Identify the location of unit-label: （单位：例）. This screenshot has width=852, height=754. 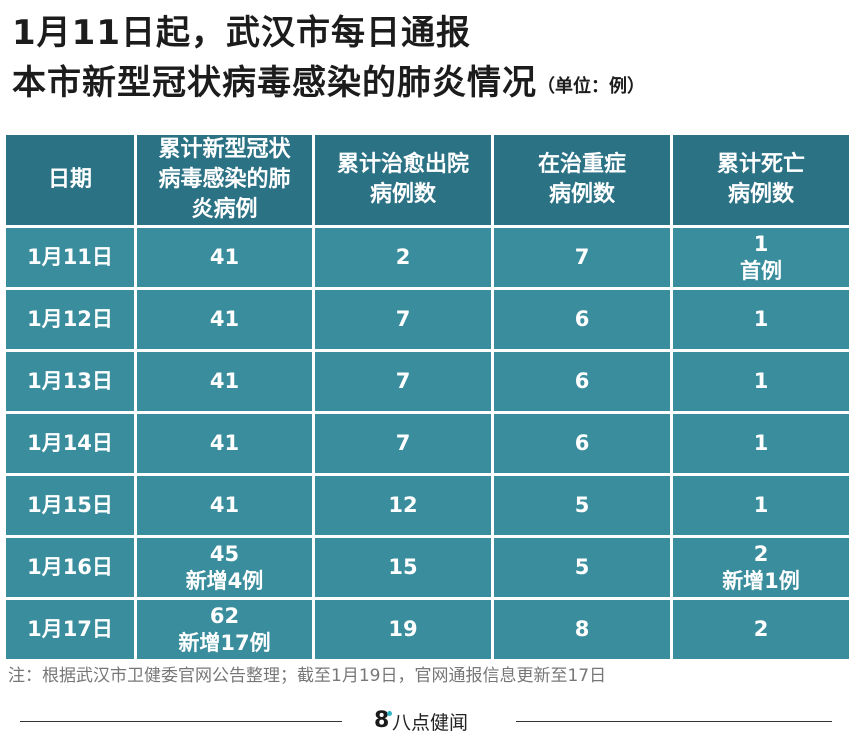
(591, 86).